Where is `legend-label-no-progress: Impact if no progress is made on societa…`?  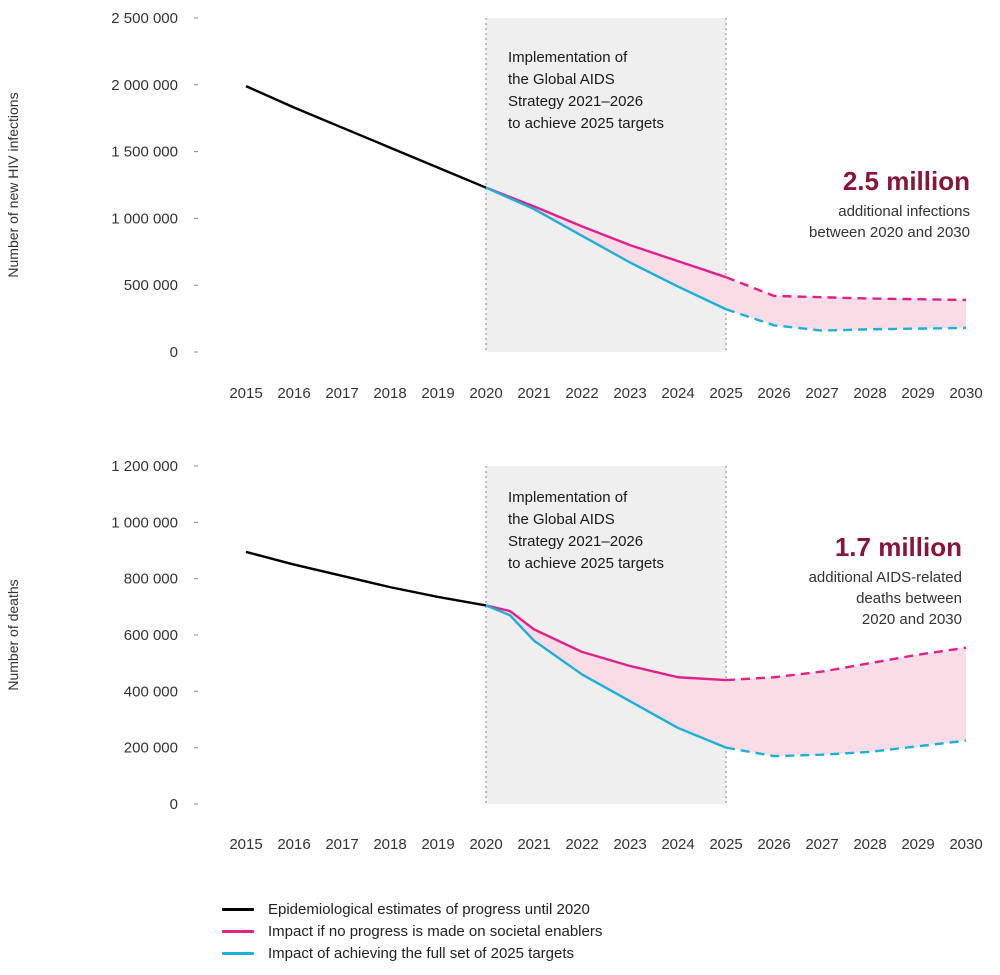
legend-label-no-progress: Impact if no progress is made on societa… is located at coordinates (435, 931).